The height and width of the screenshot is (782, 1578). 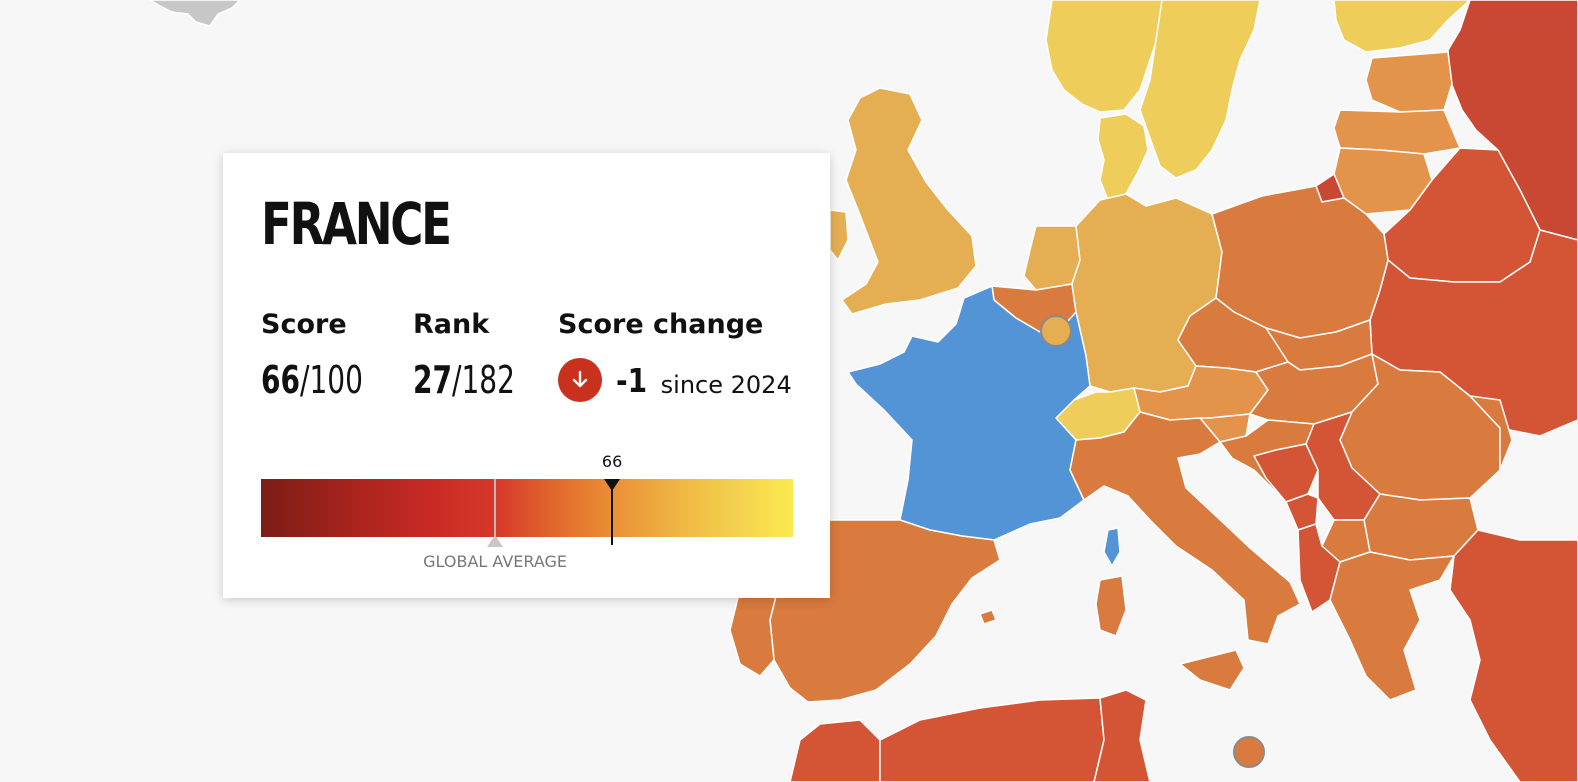 I want to click on marker-luxembourg, so click(x=1056, y=331).